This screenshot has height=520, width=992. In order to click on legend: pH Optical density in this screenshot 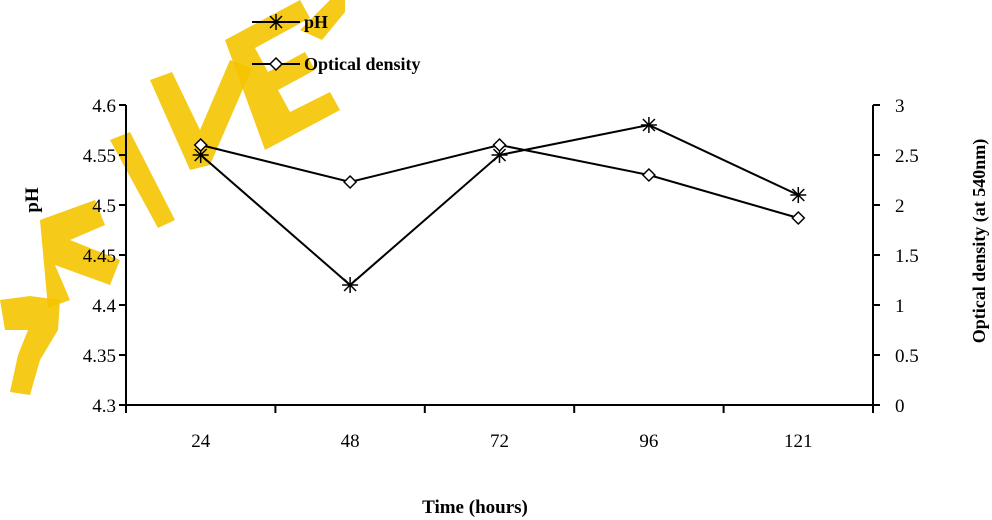, I will do `click(336, 43)`.